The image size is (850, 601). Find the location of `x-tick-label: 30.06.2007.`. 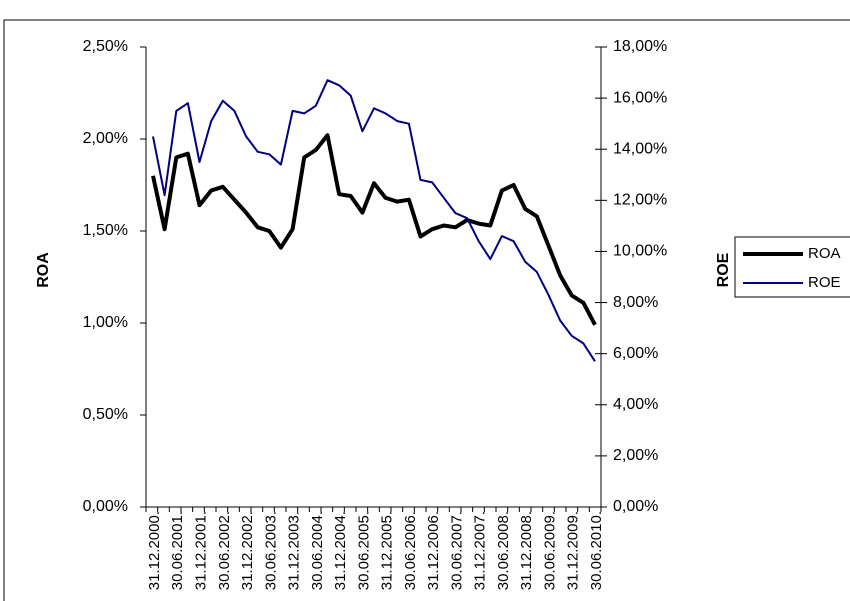

x-tick-label: 30.06.2007. is located at coordinates (456, 550).